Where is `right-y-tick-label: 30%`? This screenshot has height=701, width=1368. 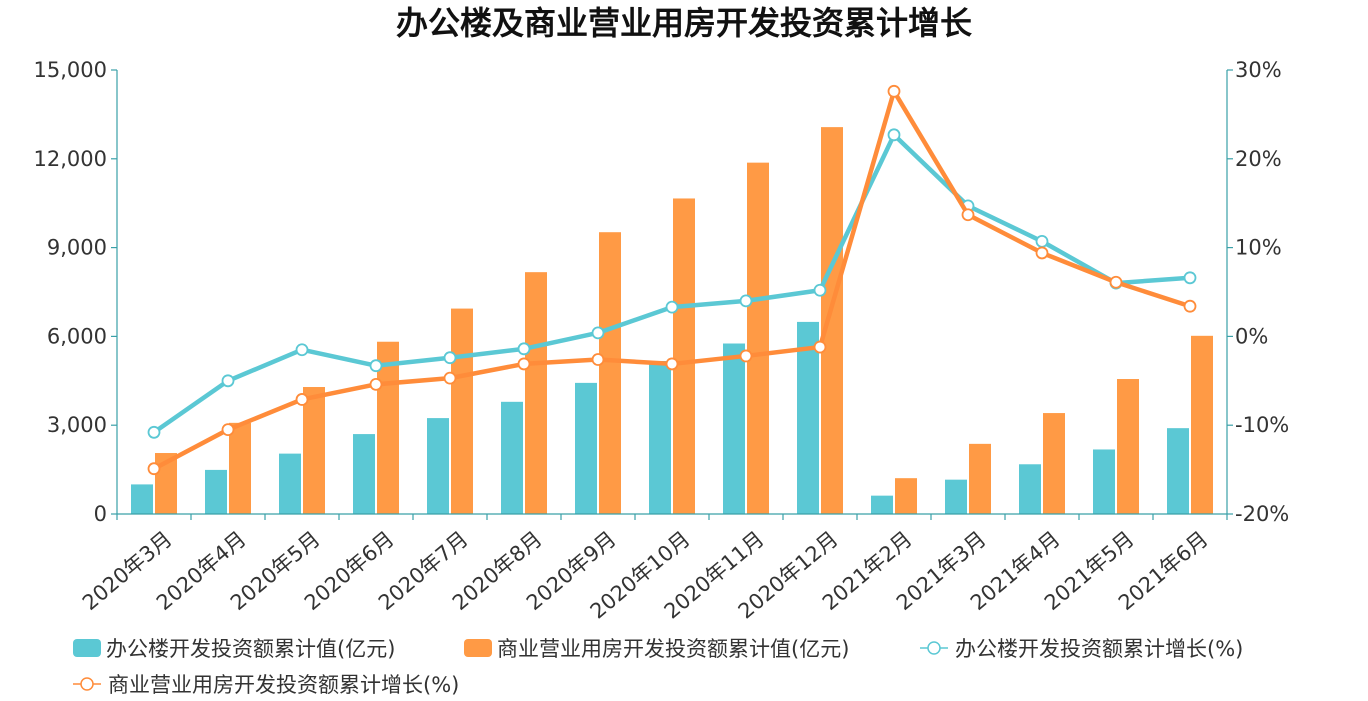 right-y-tick-label: 30% is located at coordinates (1258, 70).